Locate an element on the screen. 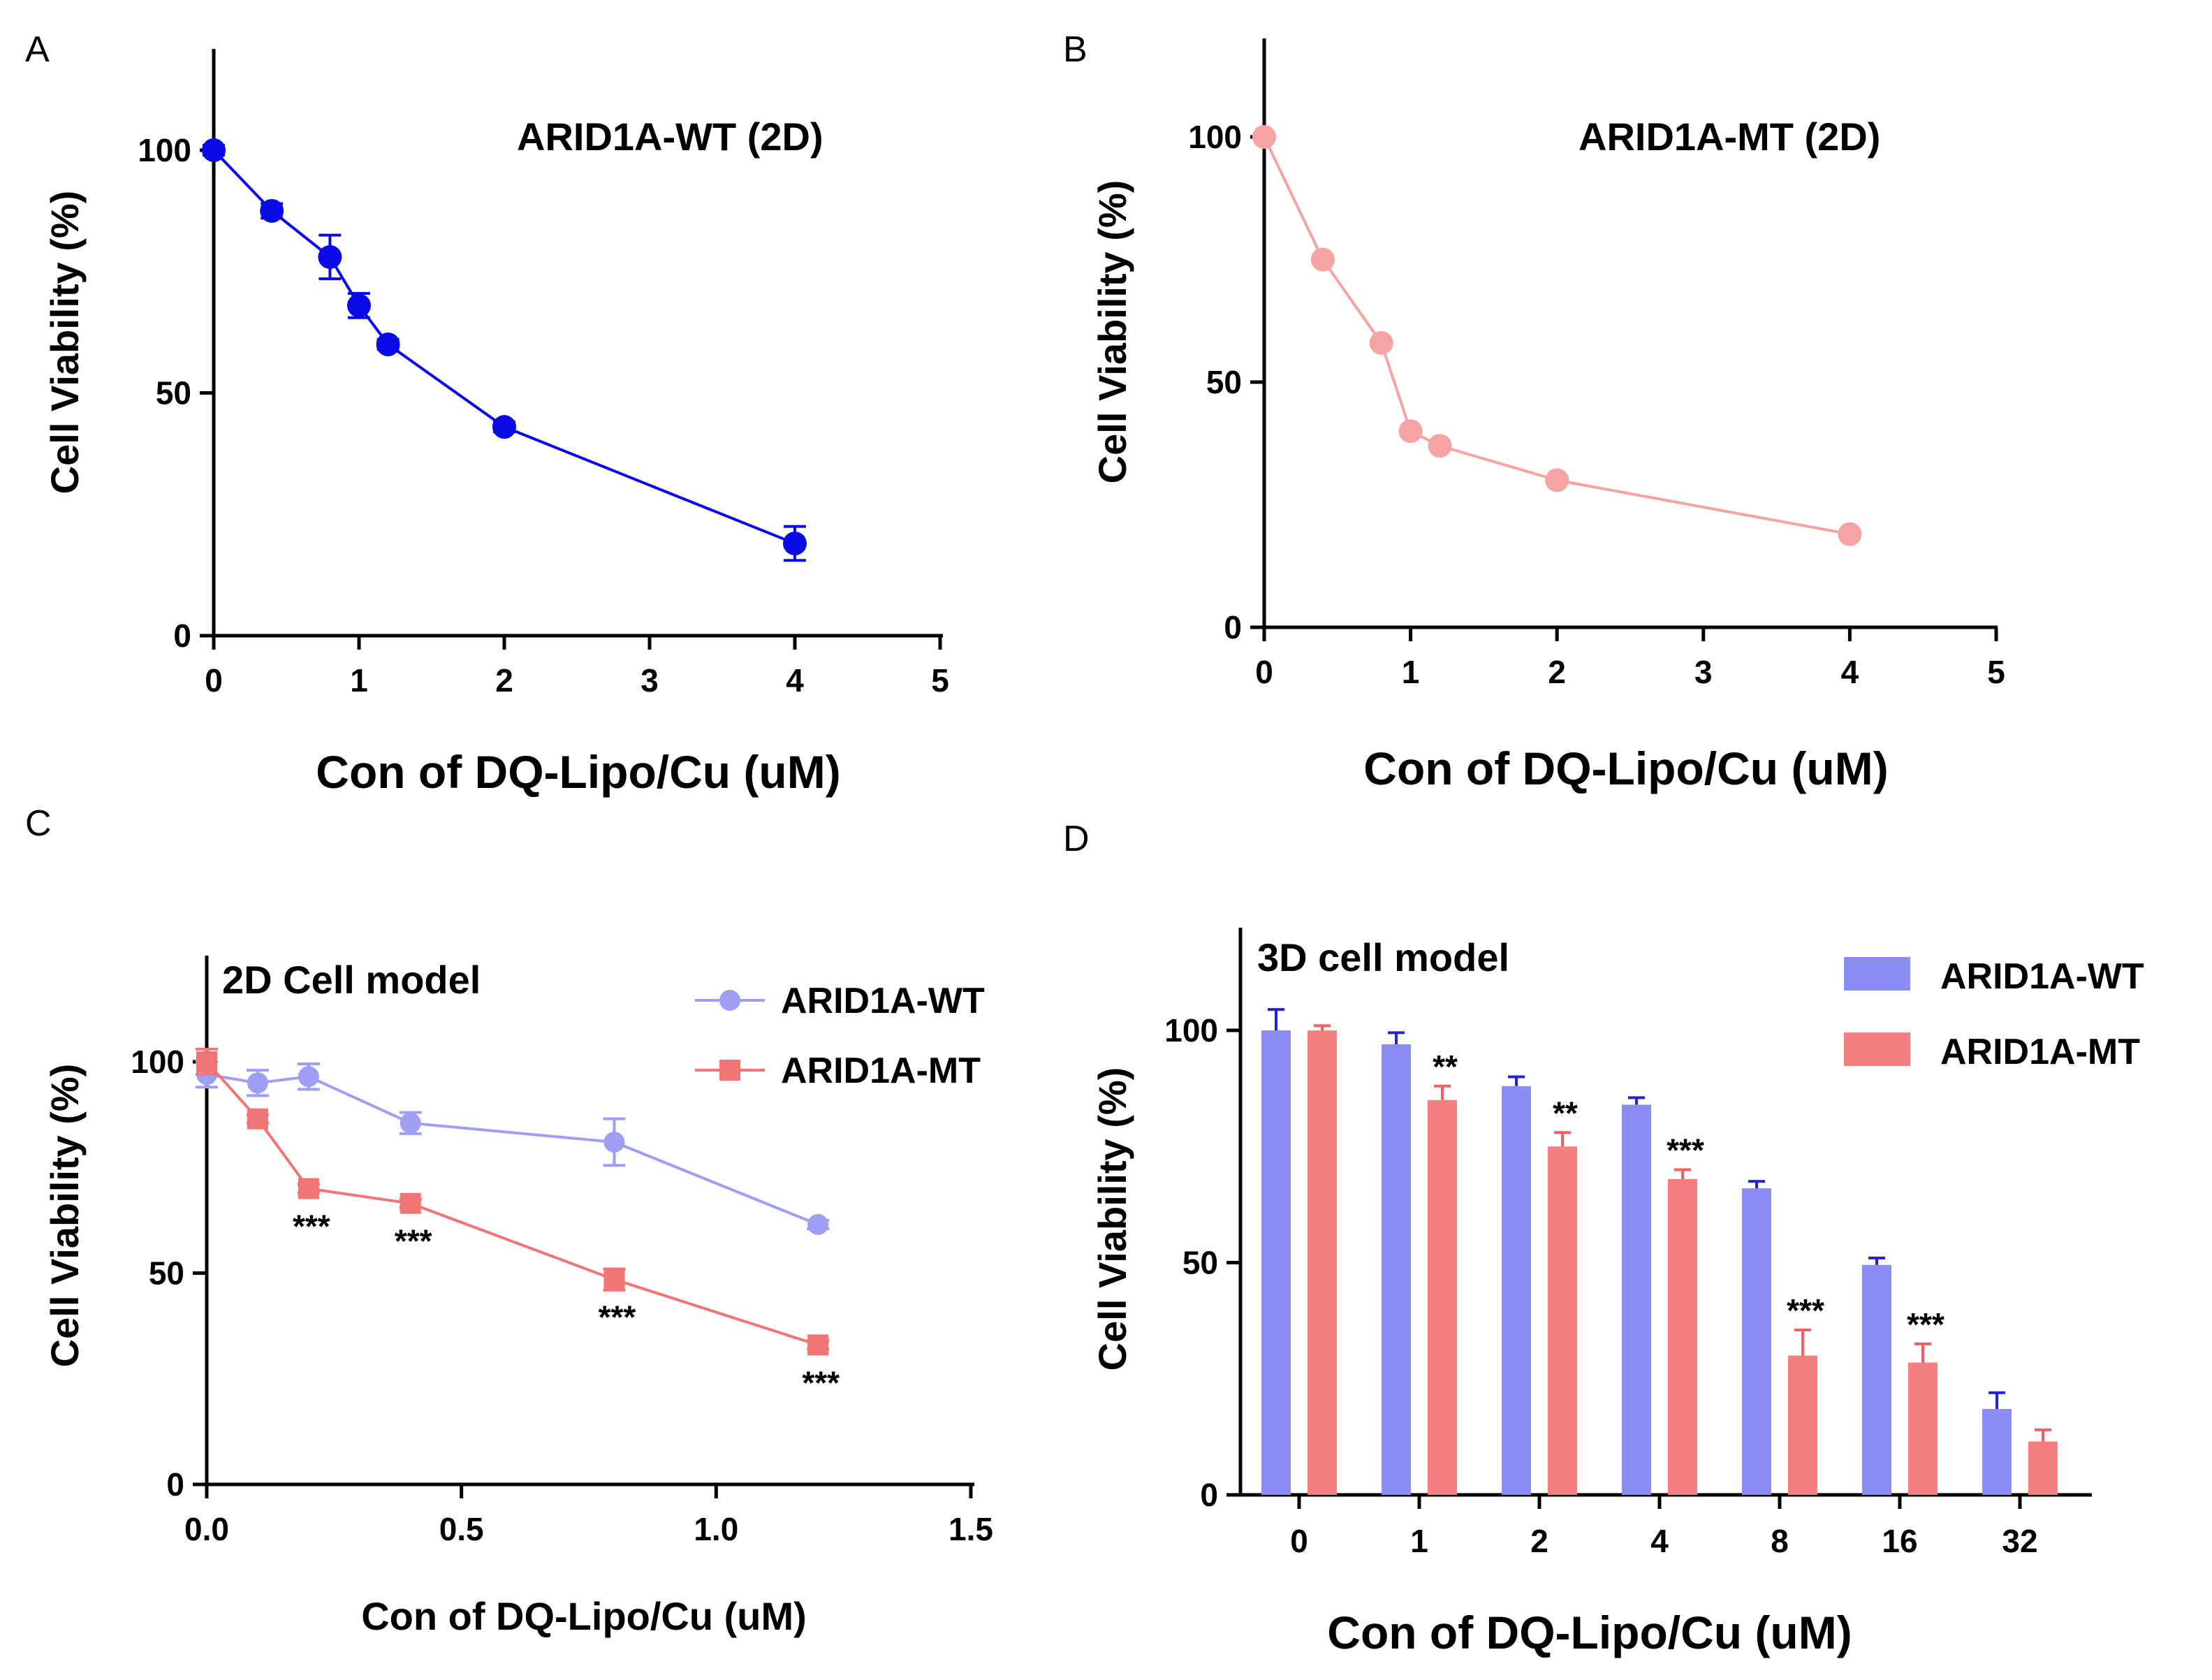 The image size is (2212, 1680). legend-swatch-wt is located at coordinates (1877, 974).